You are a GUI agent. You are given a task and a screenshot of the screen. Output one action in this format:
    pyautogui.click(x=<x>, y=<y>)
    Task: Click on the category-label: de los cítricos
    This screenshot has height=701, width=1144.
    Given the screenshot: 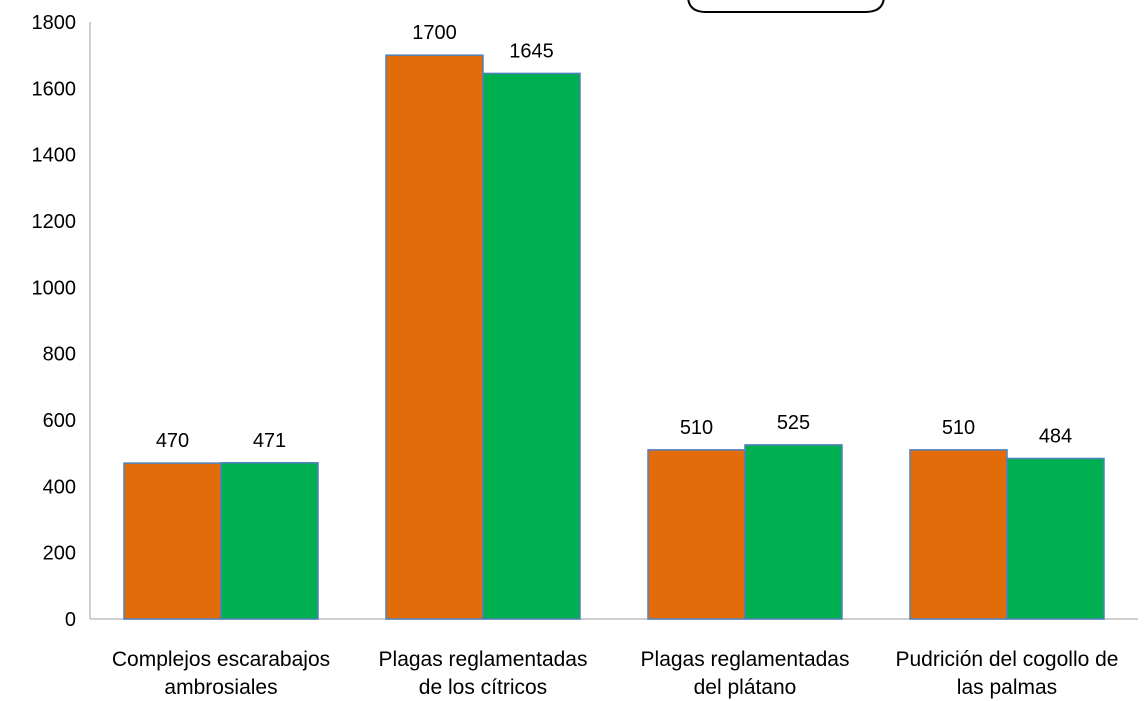 What is the action you would take?
    pyautogui.click(x=483, y=687)
    